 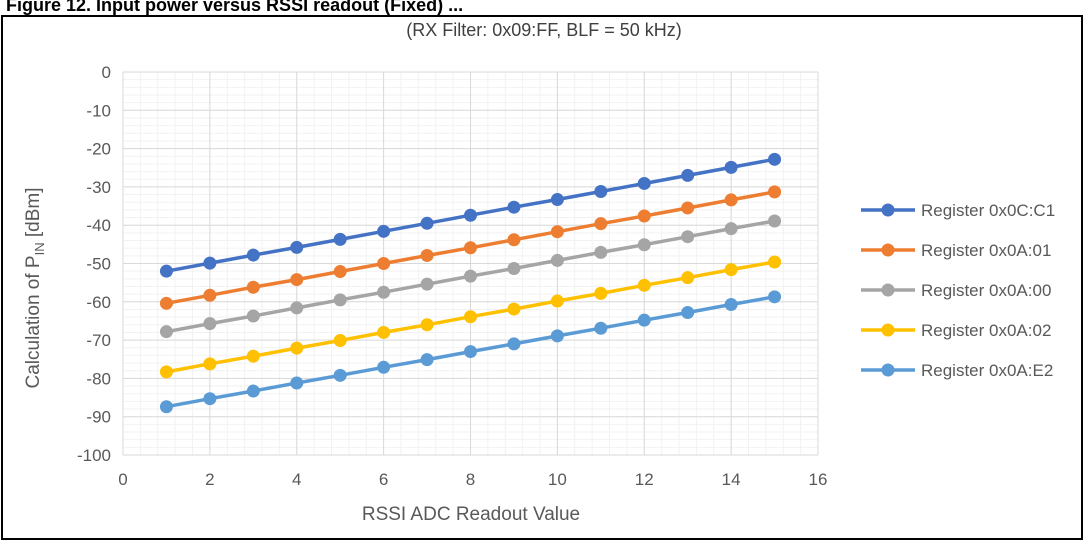 I want to click on legend-item-4: Register 0x0A:02, so click(x=956, y=330).